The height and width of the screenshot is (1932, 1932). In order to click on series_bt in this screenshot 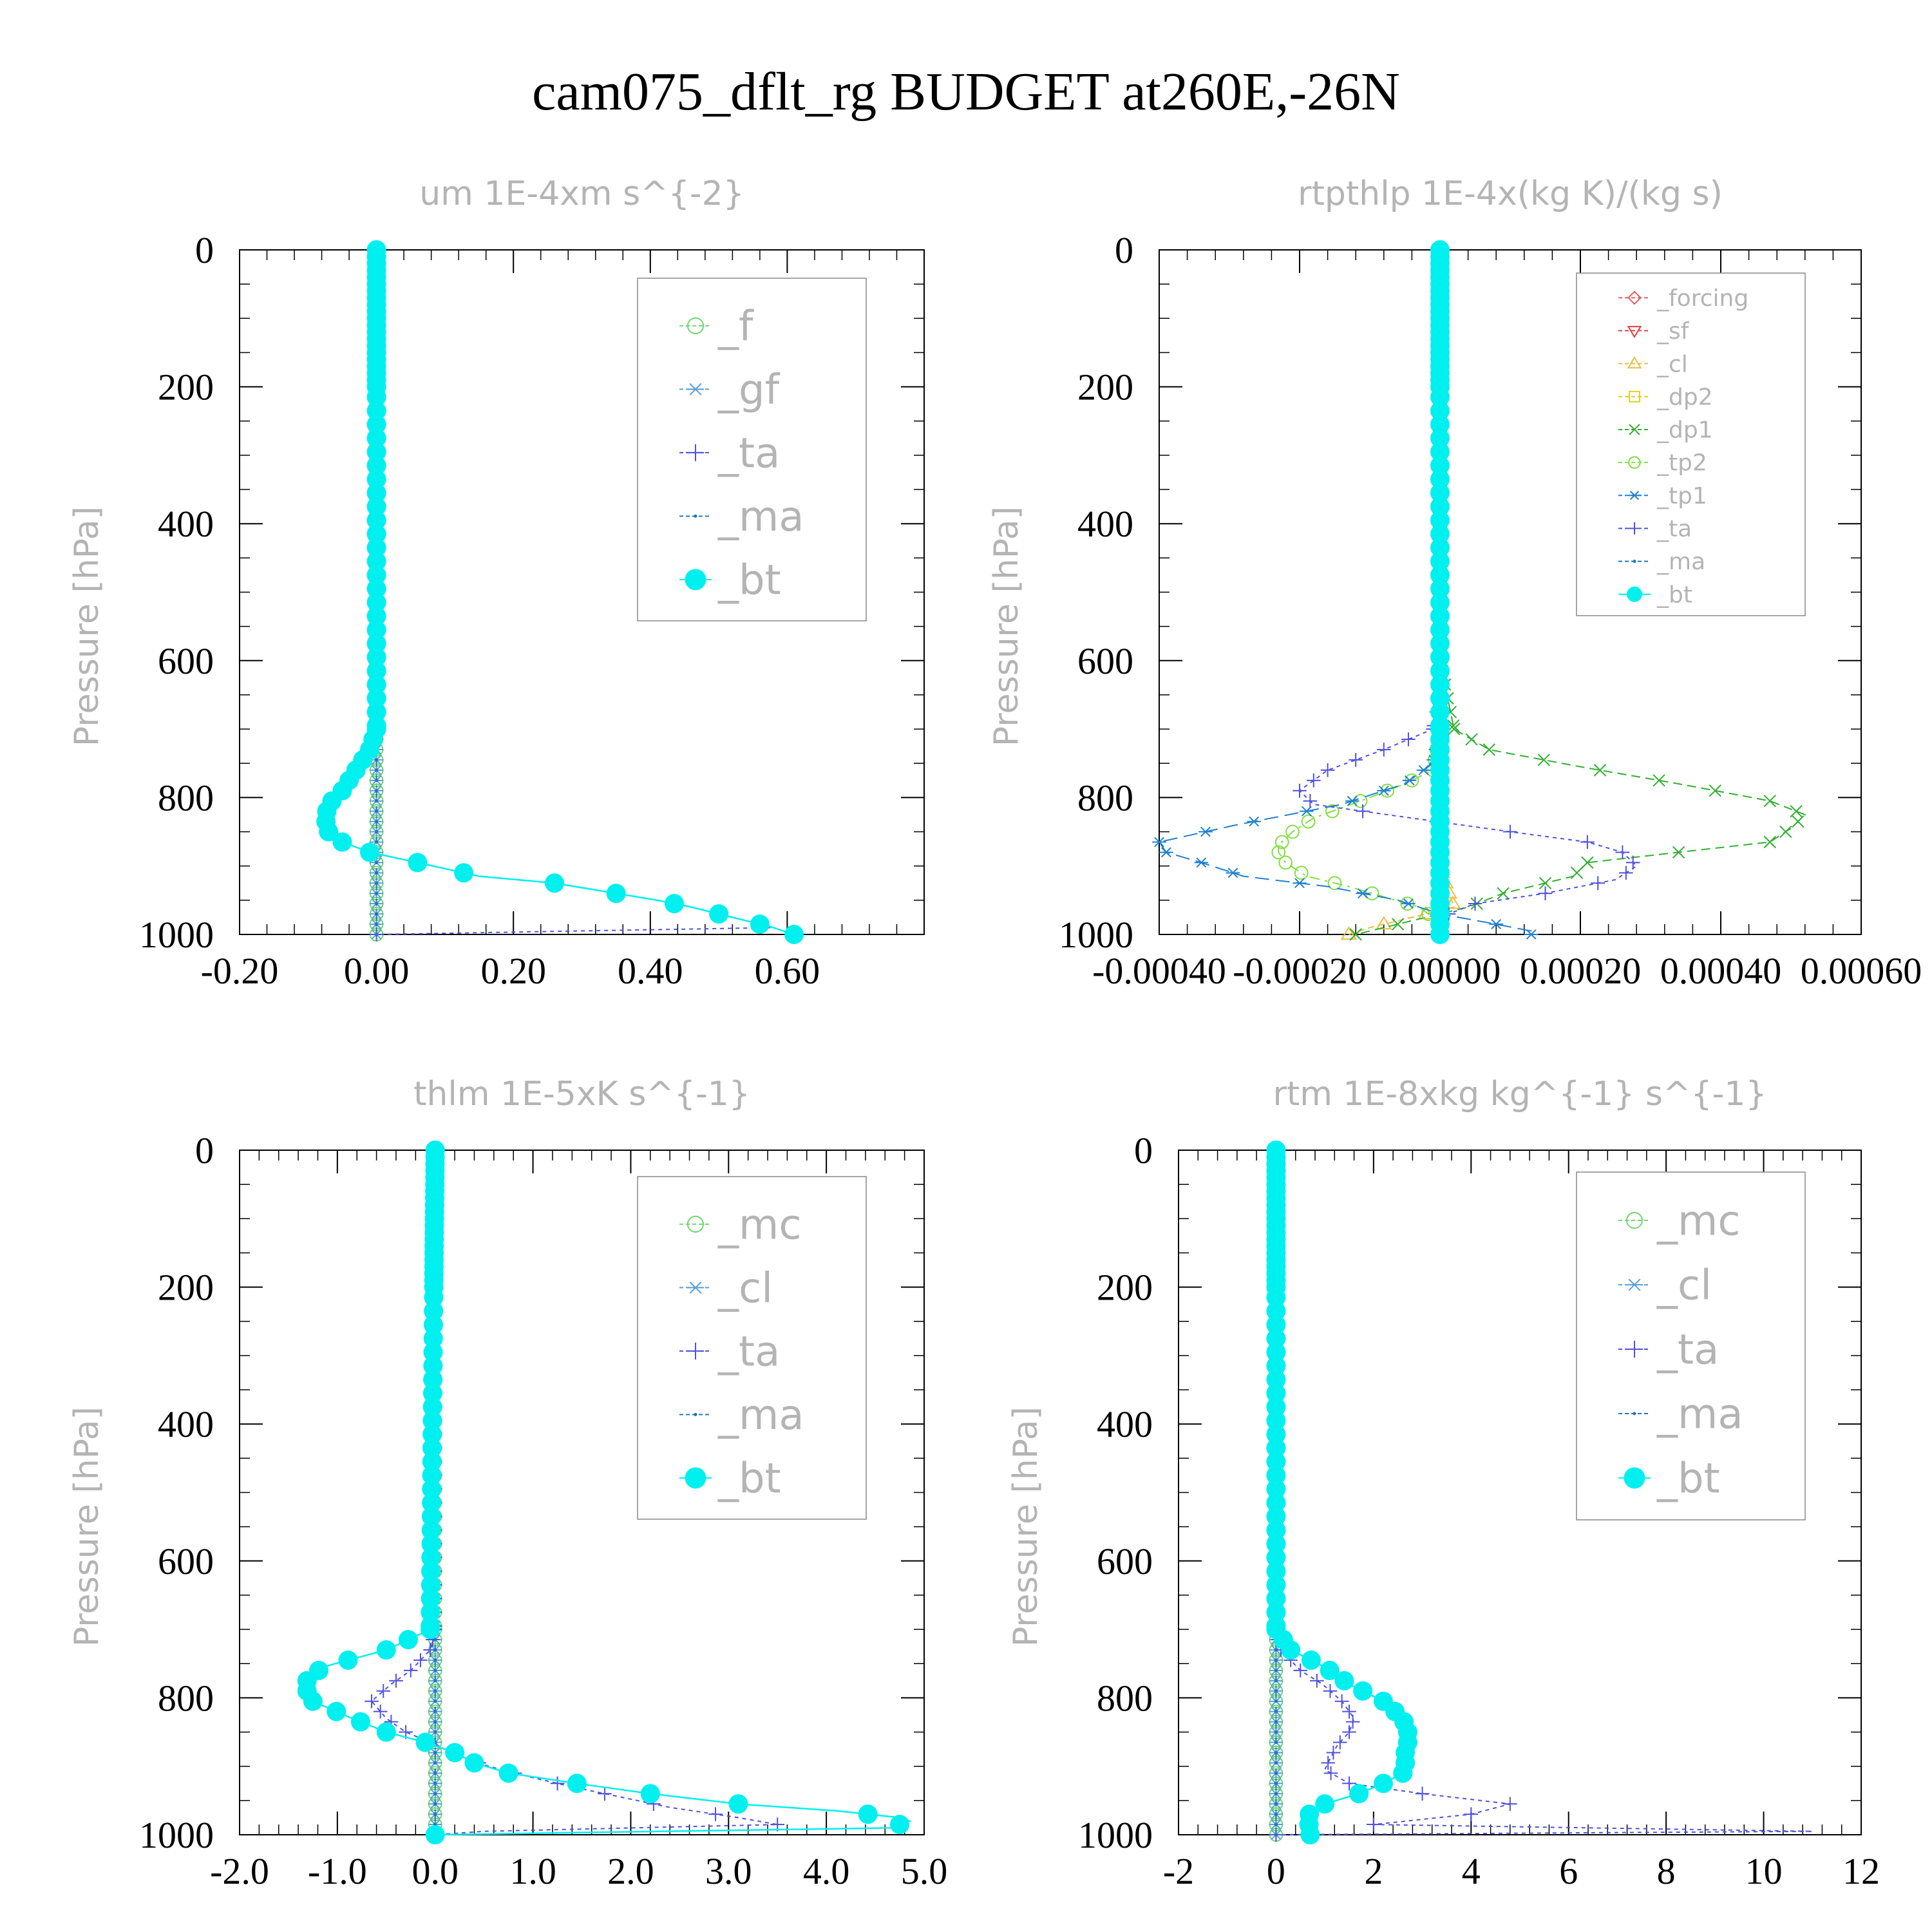, I will do `click(560, 592)`.